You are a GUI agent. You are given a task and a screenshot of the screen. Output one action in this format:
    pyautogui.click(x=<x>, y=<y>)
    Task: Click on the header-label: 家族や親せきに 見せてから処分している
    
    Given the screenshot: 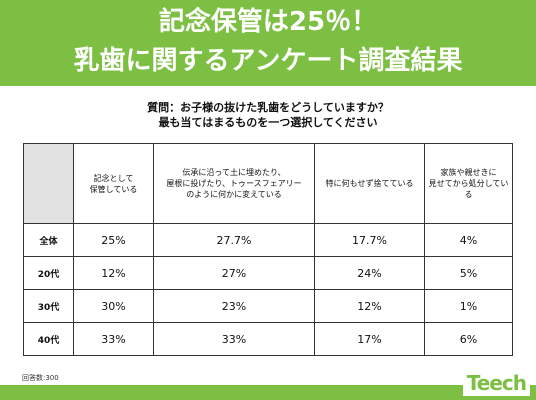 What is the action you would take?
    pyautogui.click(x=468, y=183)
    